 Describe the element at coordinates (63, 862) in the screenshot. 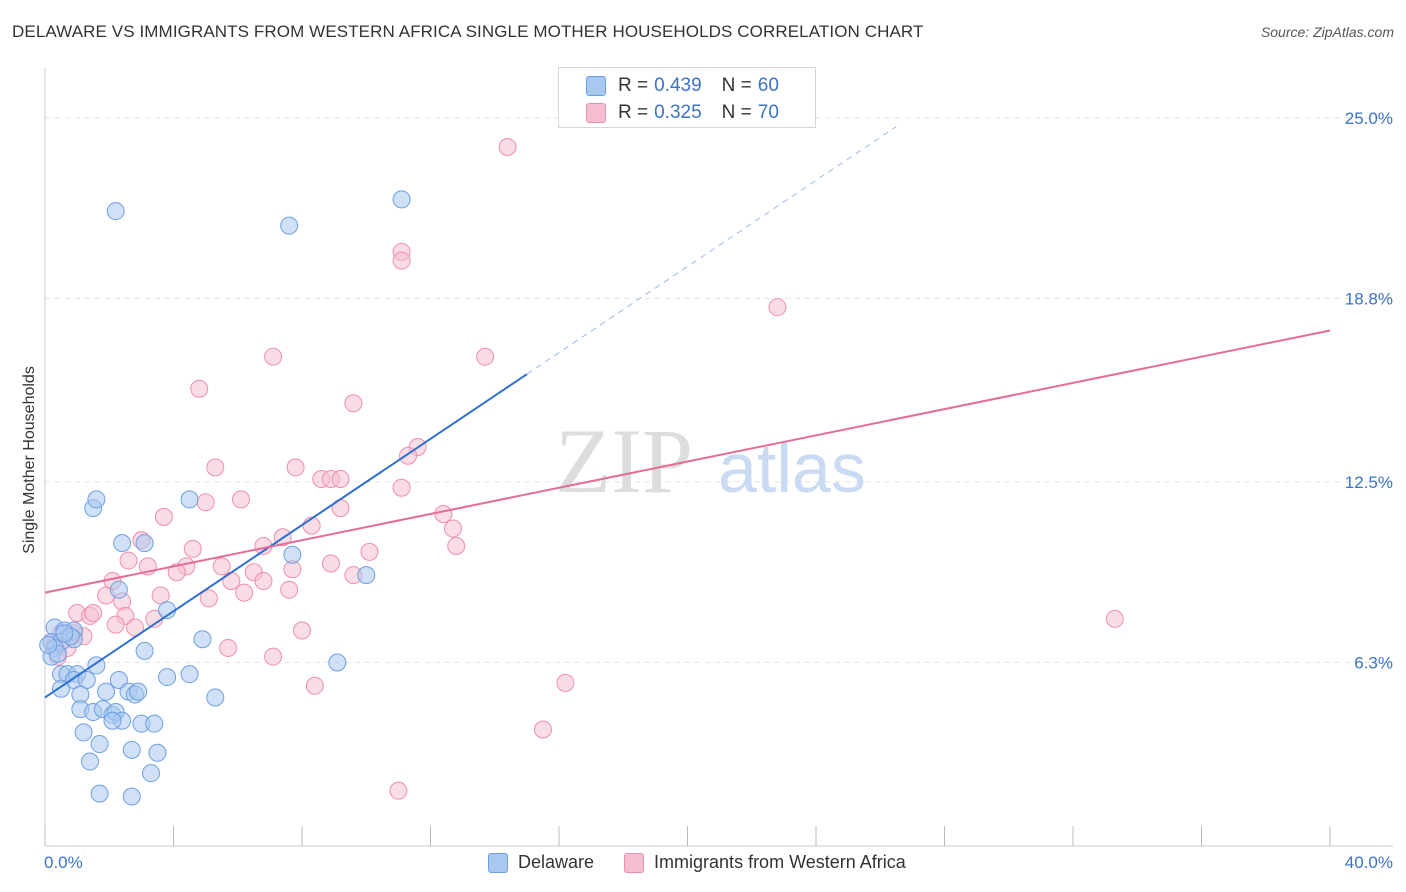

I see `x-tick-label-min: 0.0%` at that location.